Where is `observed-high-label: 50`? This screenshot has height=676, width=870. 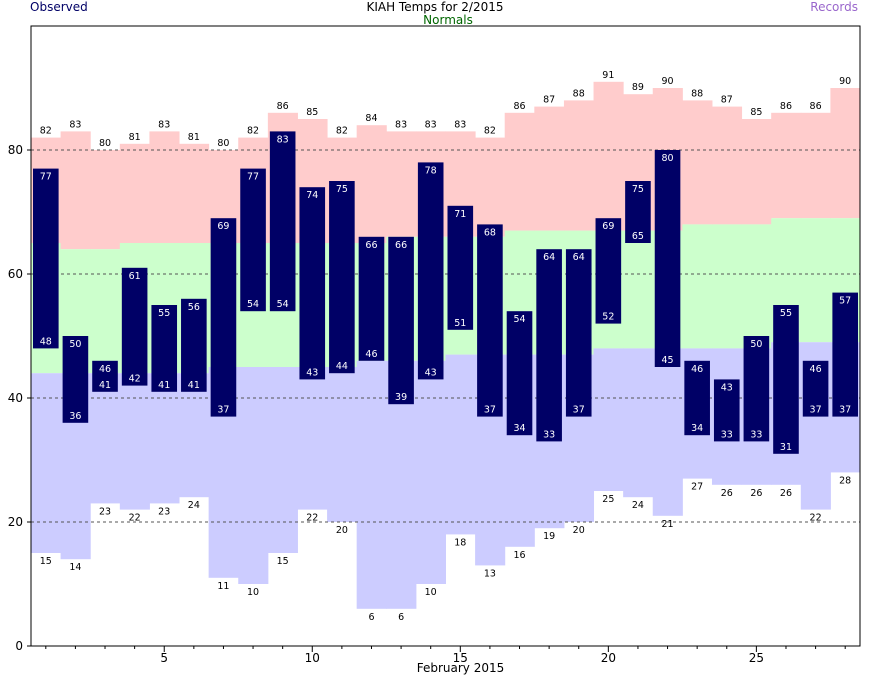
observed-high-label: 50 is located at coordinates (75, 344).